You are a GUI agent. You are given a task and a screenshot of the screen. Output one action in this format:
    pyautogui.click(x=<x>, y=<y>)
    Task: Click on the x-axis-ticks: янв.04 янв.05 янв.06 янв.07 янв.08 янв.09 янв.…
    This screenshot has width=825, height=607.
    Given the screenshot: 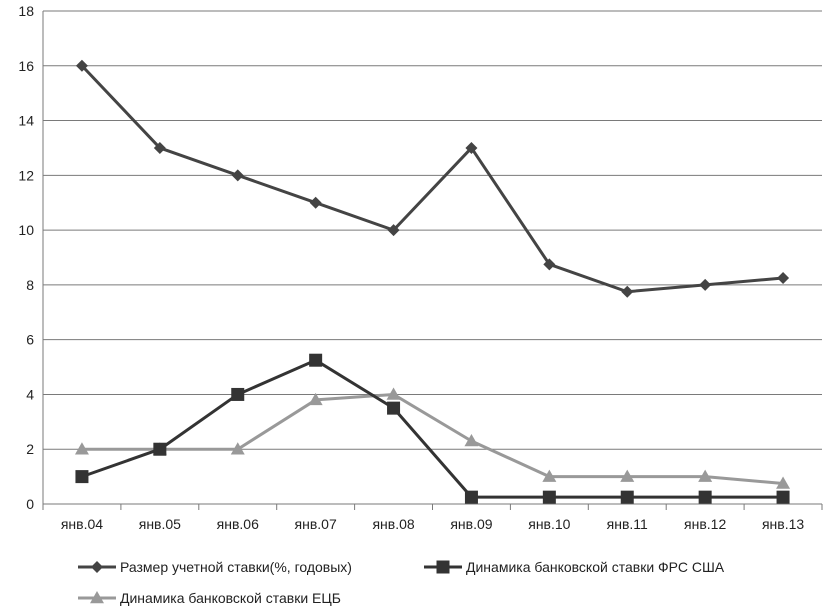 What is the action you would take?
    pyautogui.click(x=432, y=518)
    